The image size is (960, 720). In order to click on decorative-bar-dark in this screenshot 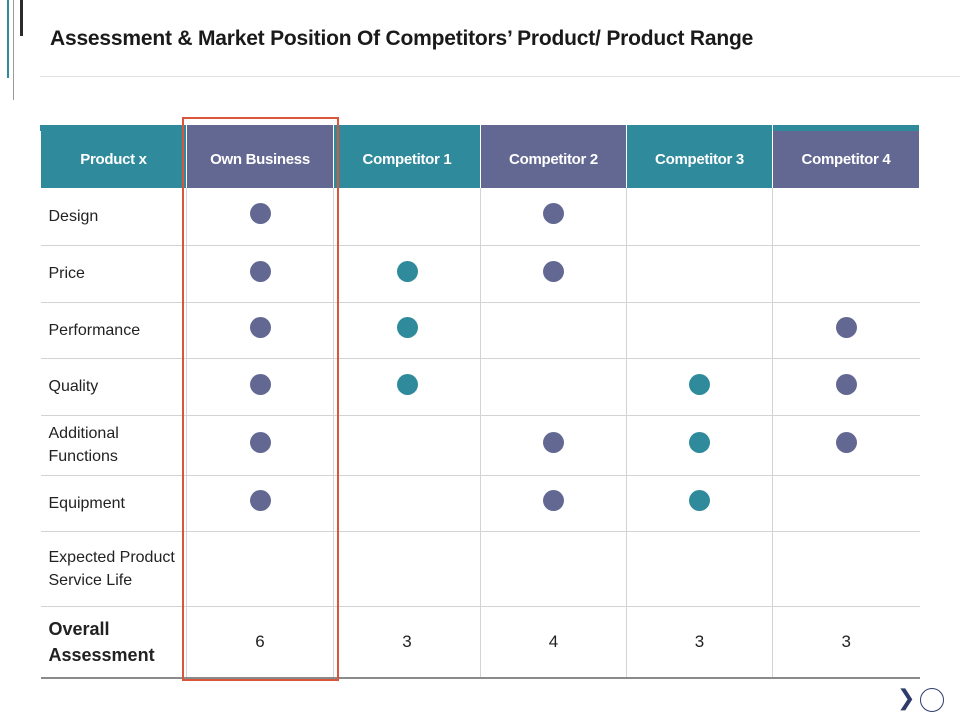, I will do `click(21, 18)`.